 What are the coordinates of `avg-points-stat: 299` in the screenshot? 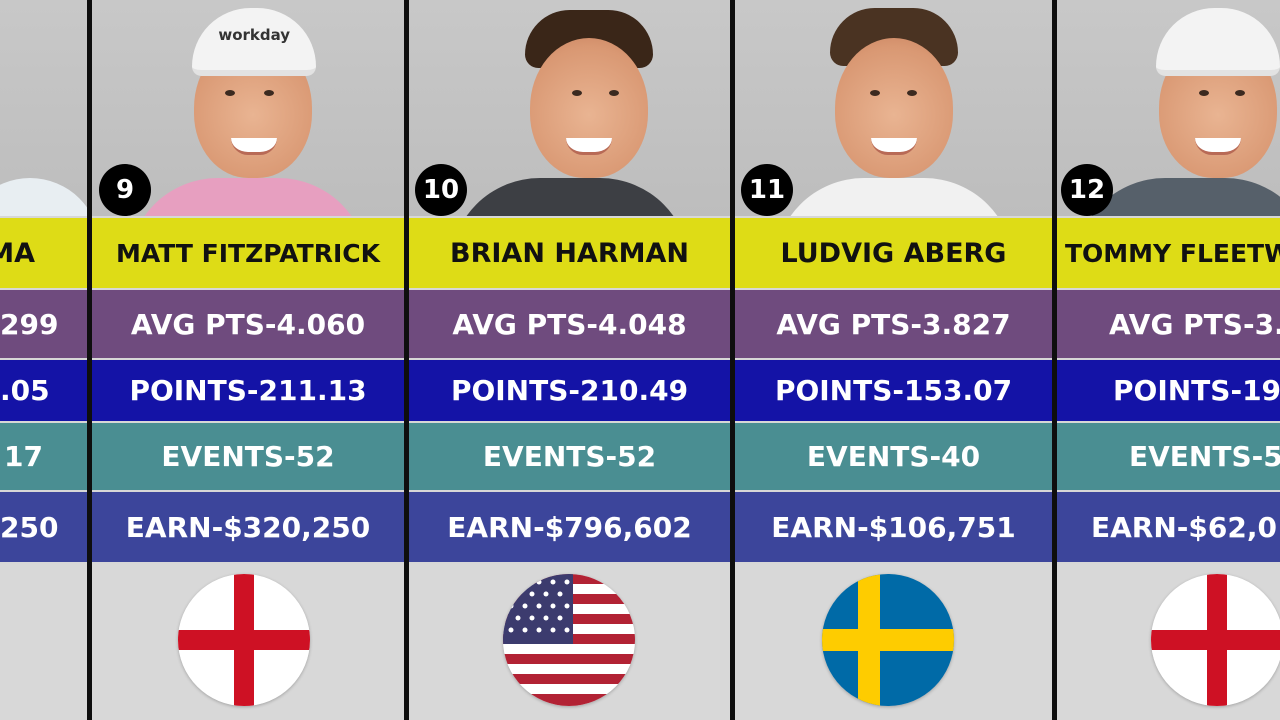 It's located at (43, 324).